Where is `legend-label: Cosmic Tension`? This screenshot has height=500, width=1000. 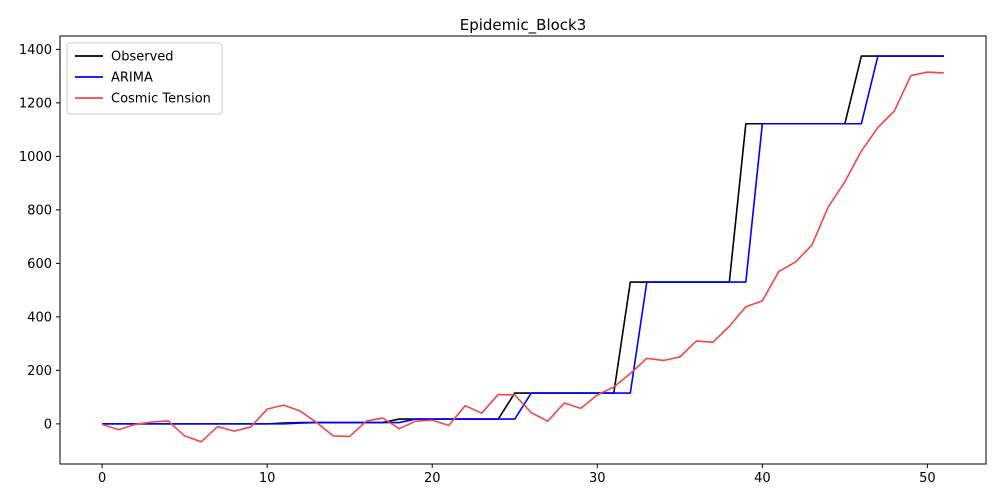
legend-label: Cosmic Tension is located at coordinates (161, 99).